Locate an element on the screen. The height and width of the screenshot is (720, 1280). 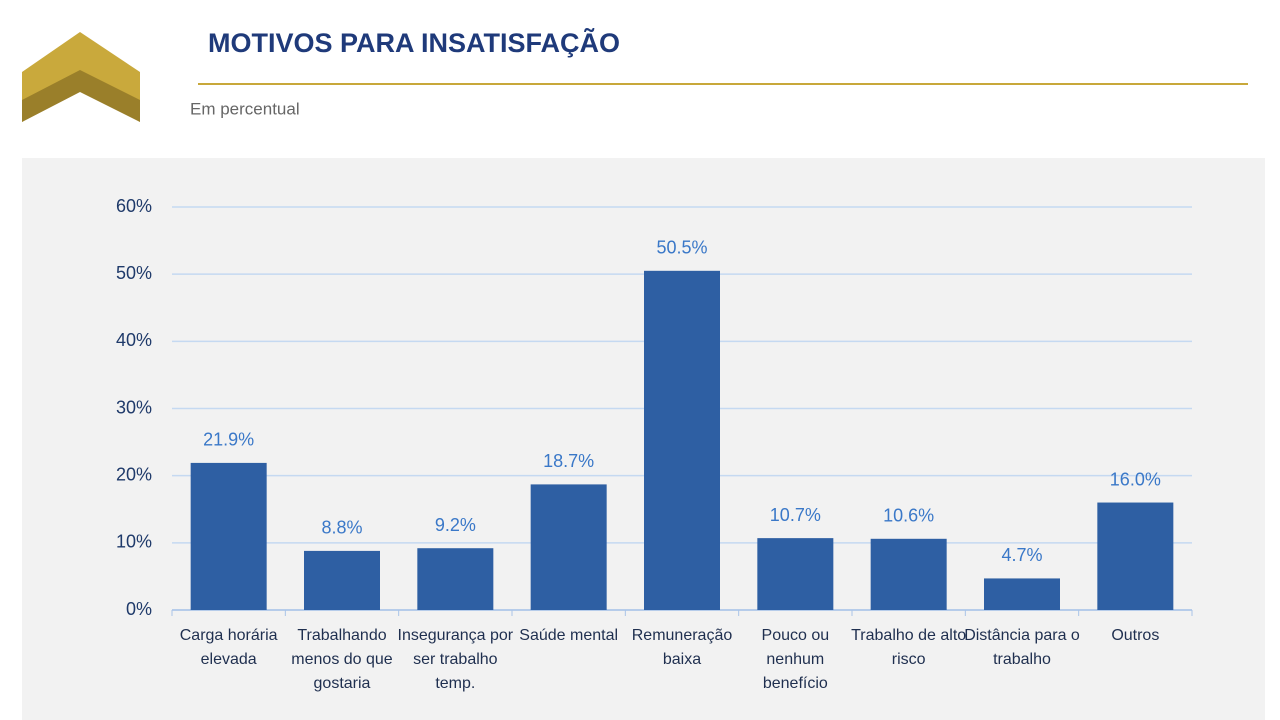
y-tick-label: 0% is located at coordinates (139, 609).